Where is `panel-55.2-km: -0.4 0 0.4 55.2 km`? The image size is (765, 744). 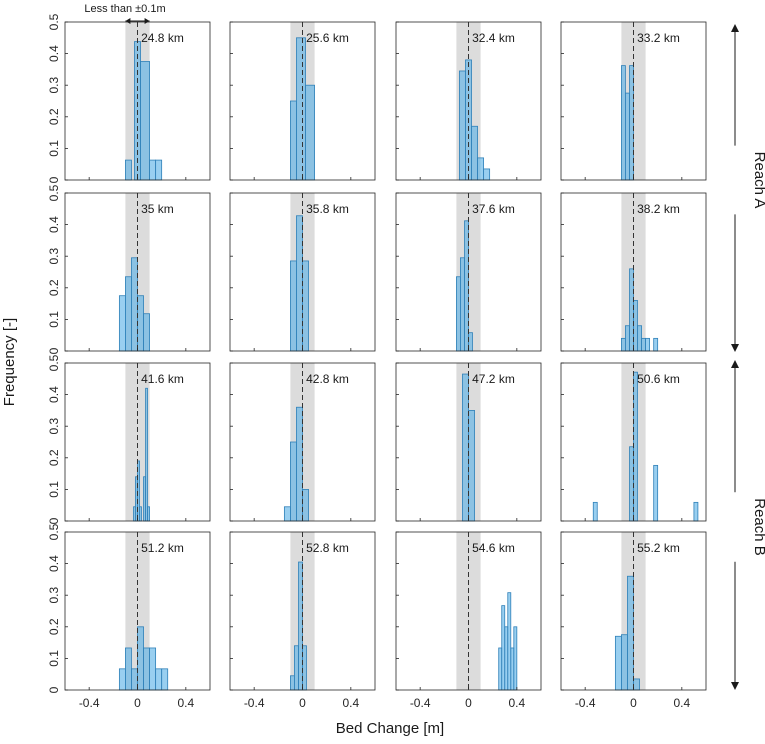 panel-55.2-km: -0.4 0 0.4 55.2 km is located at coordinates (633, 620).